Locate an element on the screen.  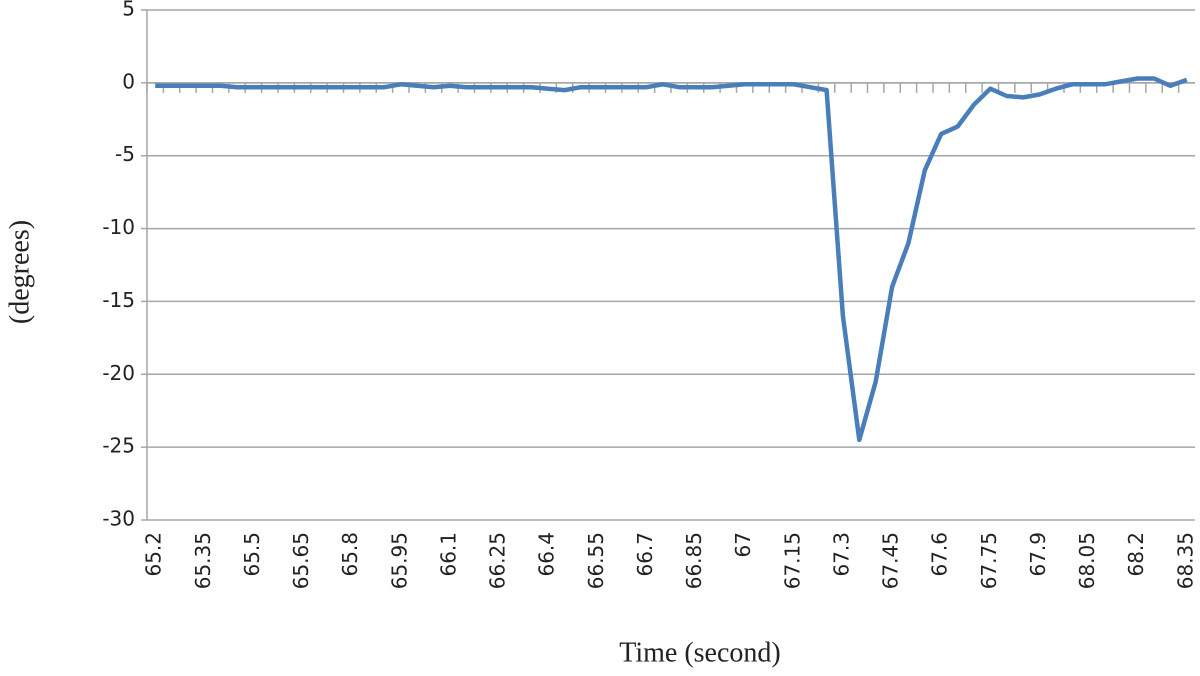
x-tick-label: 68.35 is located at coordinates (1185, 560).